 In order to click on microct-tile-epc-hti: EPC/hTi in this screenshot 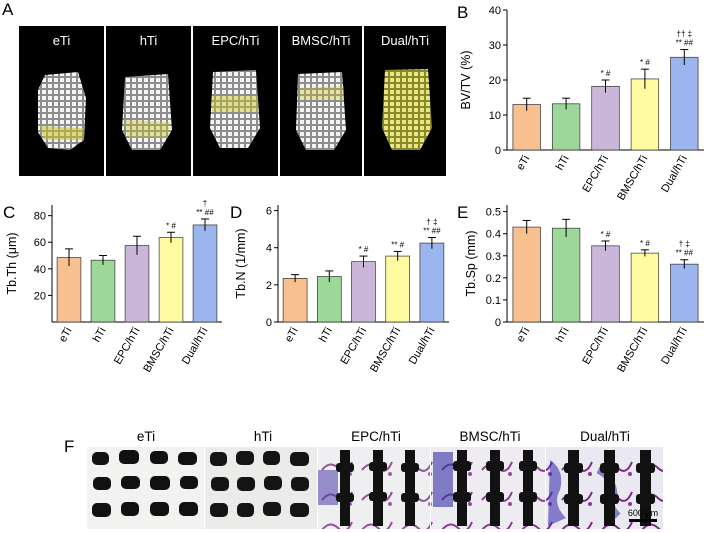, I will do `click(235, 101)`.